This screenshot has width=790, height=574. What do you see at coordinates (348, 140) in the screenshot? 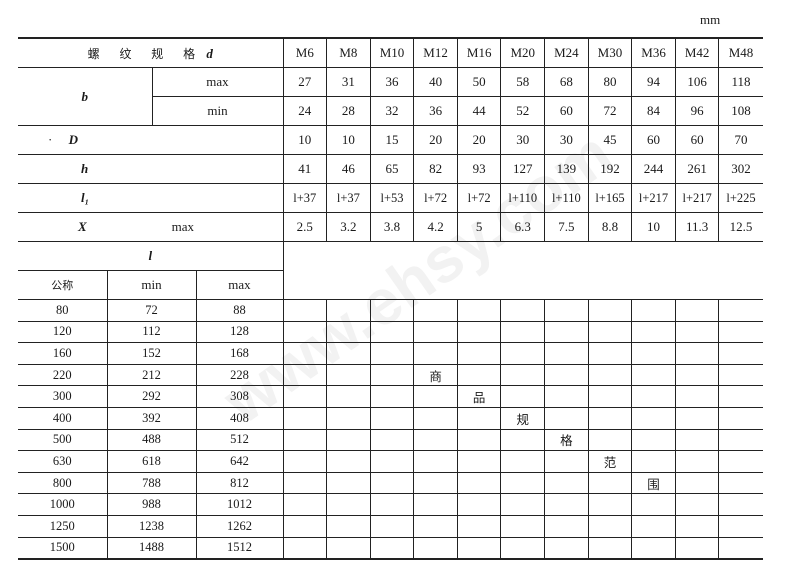
I see `D-value: 10` at bounding box center [348, 140].